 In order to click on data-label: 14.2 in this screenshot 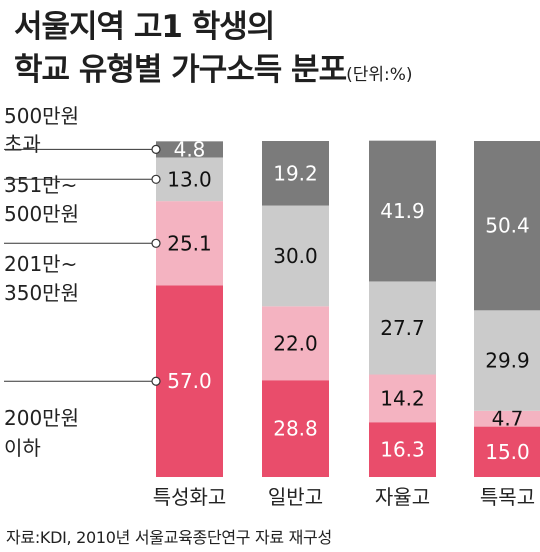, I will do `click(402, 398)`.